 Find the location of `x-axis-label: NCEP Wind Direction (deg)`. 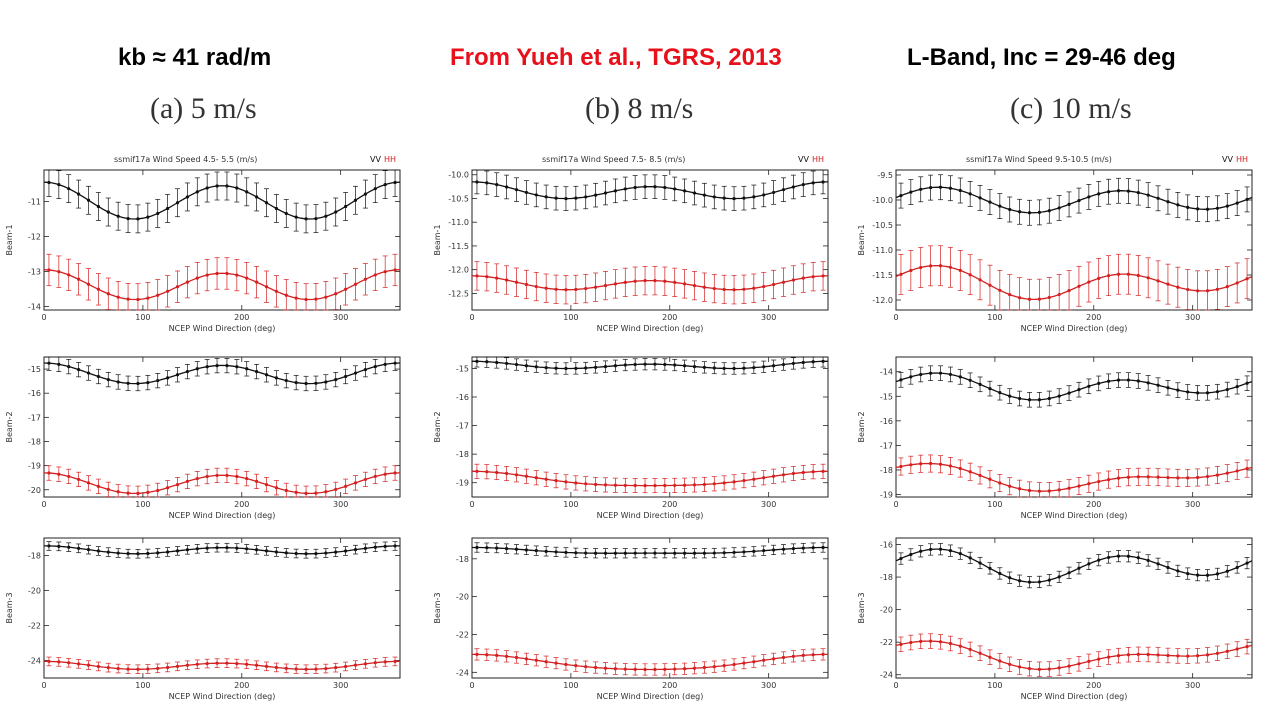

x-axis-label: NCEP Wind Direction (deg) is located at coordinates (1074, 696).